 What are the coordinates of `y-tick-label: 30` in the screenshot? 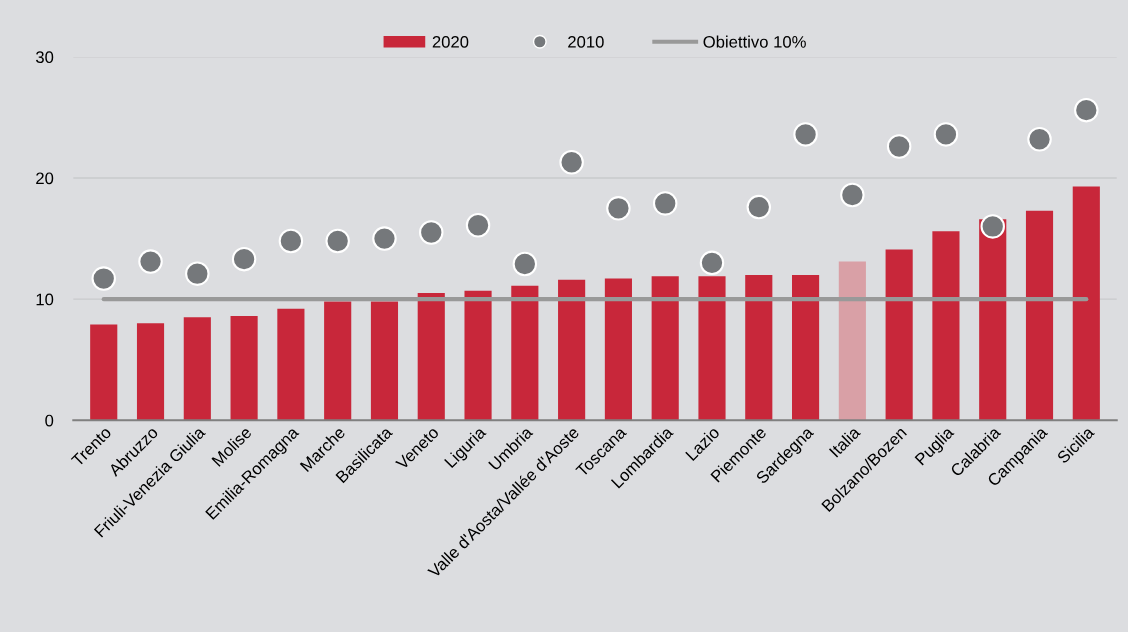 It's located at (44, 57).